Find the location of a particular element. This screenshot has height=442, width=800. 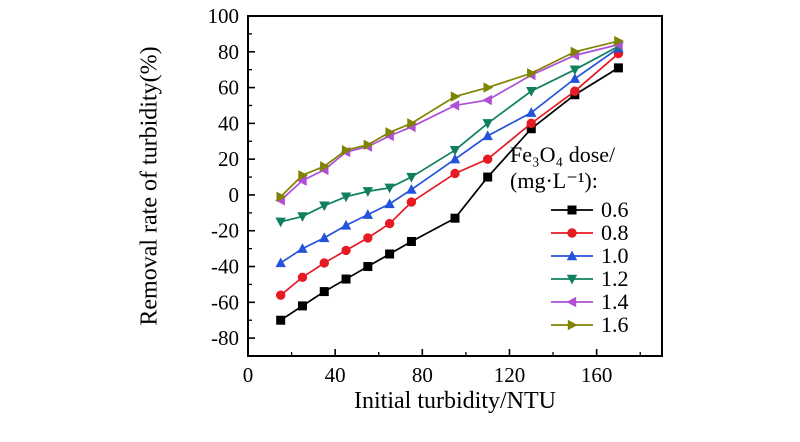

legend-entry: 1.4 is located at coordinates (613, 301).